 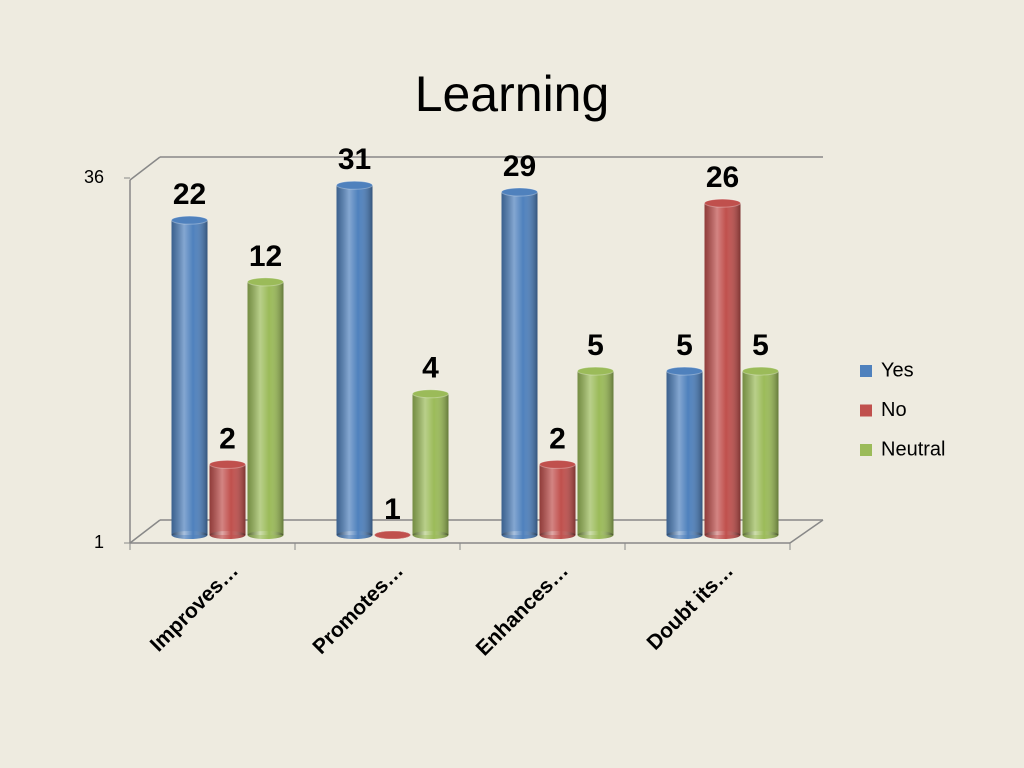 I want to click on y-tick-label: 36, so click(x=94, y=177).